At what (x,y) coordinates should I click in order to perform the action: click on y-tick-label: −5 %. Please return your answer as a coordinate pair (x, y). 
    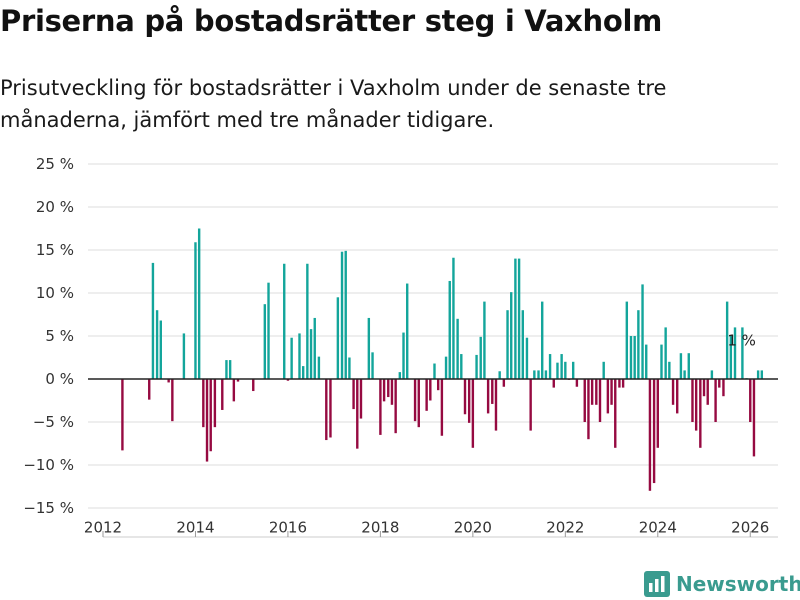
    Looking at the image, I should click on (53, 422).